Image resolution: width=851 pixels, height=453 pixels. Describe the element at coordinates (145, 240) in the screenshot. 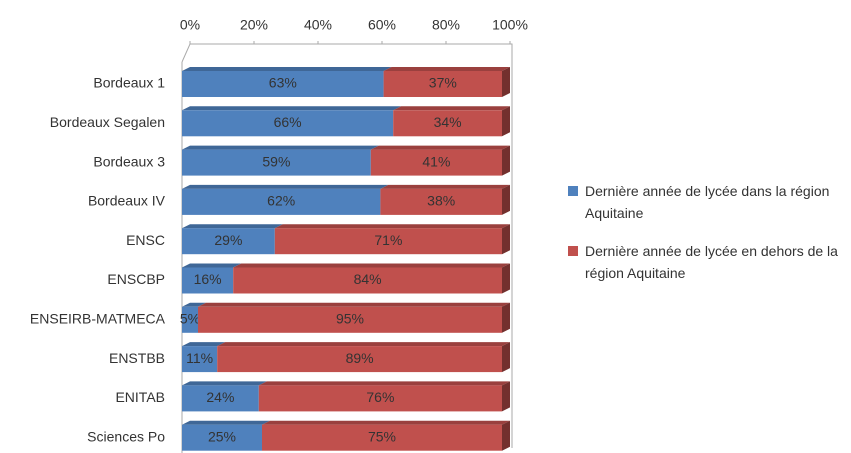

I see `y-tick-label: ENSC` at that location.